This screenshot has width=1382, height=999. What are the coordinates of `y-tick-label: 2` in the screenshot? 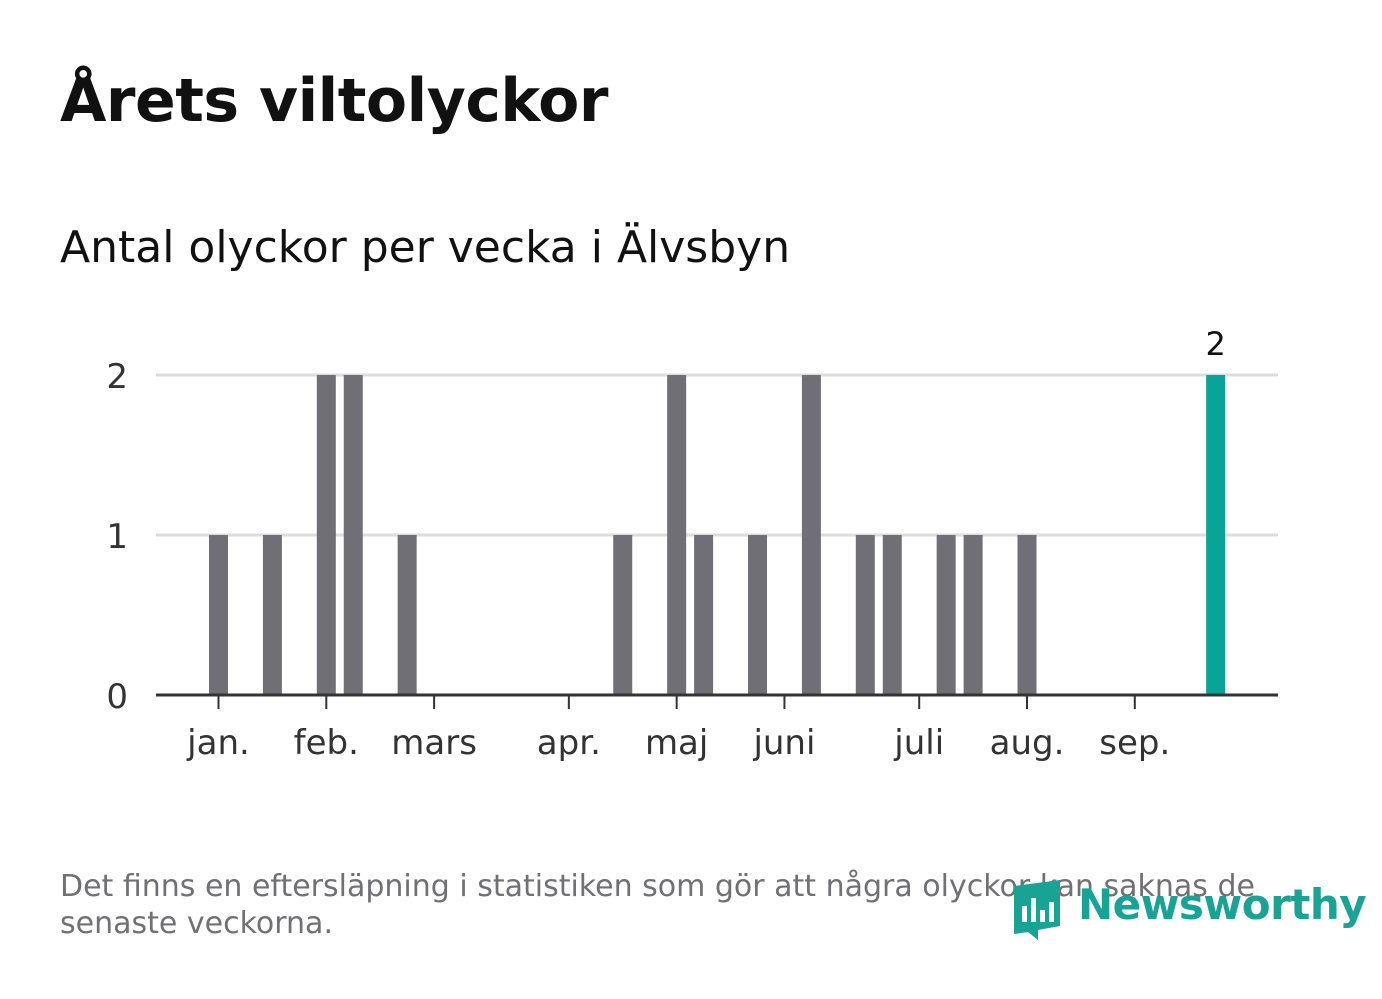 It's located at (117, 377).